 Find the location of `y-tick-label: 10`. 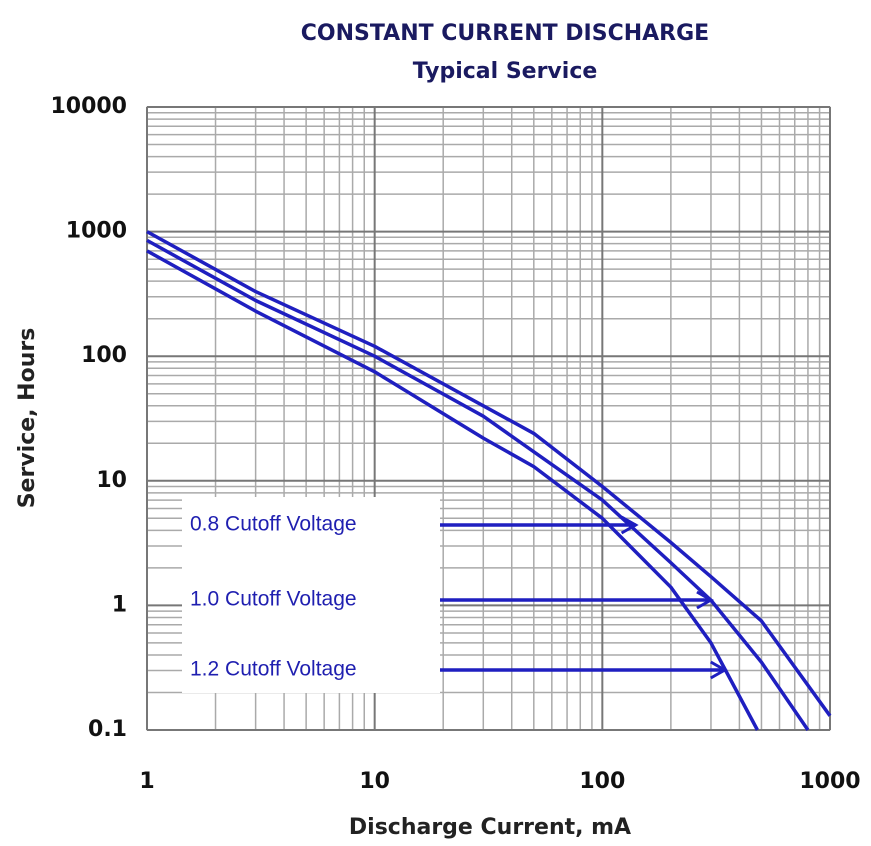

y-tick-label: 10 is located at coordinates (111, 480).